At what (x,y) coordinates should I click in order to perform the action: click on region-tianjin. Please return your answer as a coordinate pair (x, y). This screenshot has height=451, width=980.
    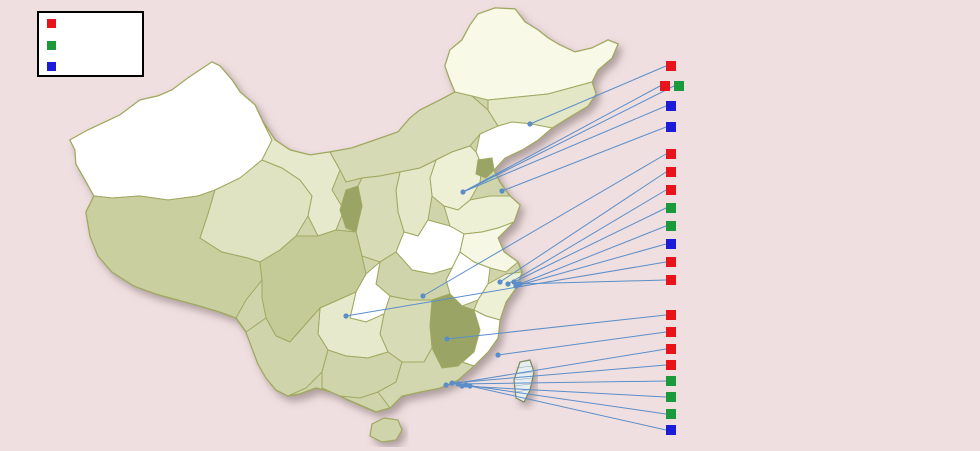
    Looking at the image, I should click on (485, 168).